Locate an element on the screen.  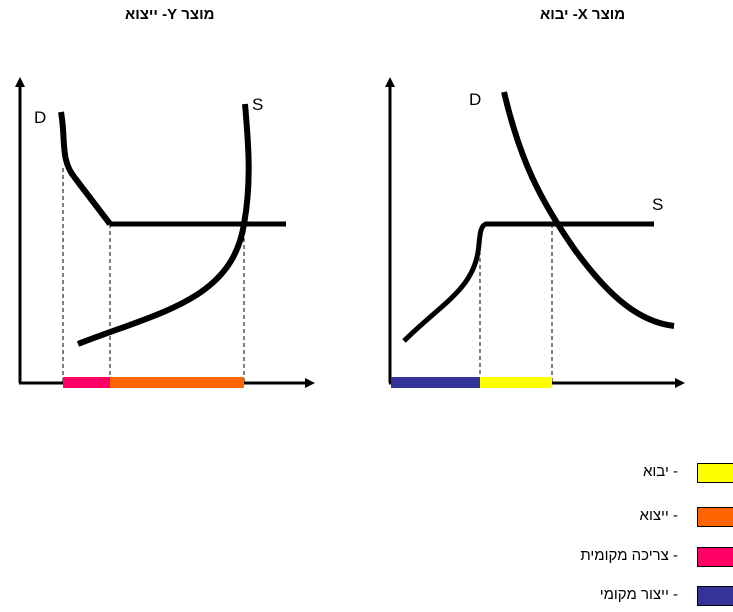
left-bar-domestic-consumption is located at coordinates (86, 382).